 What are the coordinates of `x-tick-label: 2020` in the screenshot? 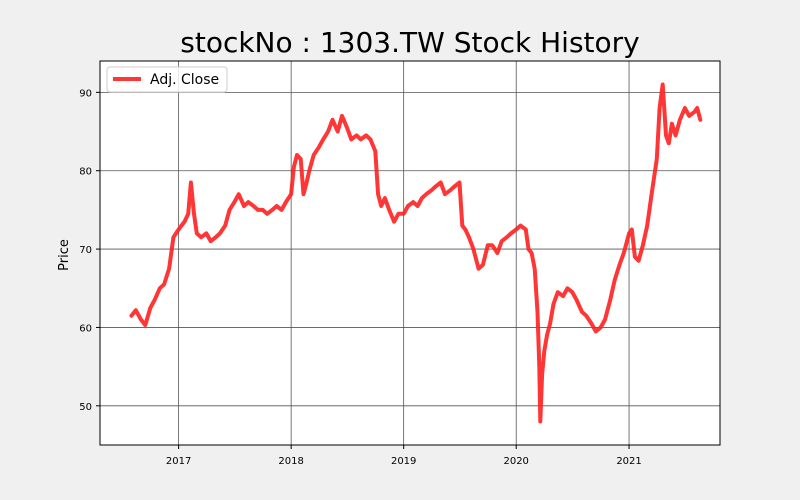 It's located at (515, 461).